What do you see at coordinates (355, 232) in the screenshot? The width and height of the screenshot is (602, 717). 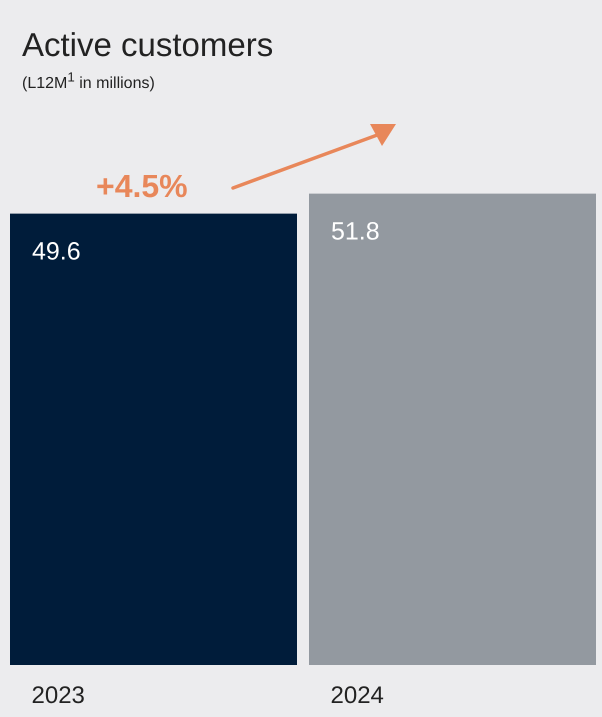 I see `data-label: 51.8` at bounding box center [355, 232].